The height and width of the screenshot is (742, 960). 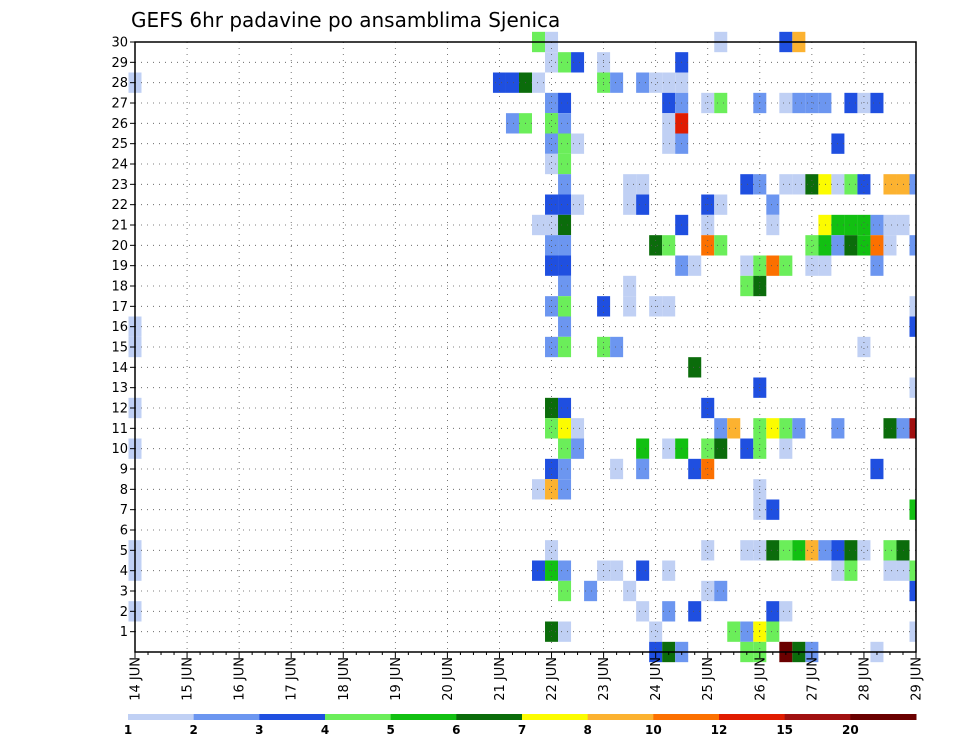 I want to click on y-tick-label: 9, so click(x=124, y=470).